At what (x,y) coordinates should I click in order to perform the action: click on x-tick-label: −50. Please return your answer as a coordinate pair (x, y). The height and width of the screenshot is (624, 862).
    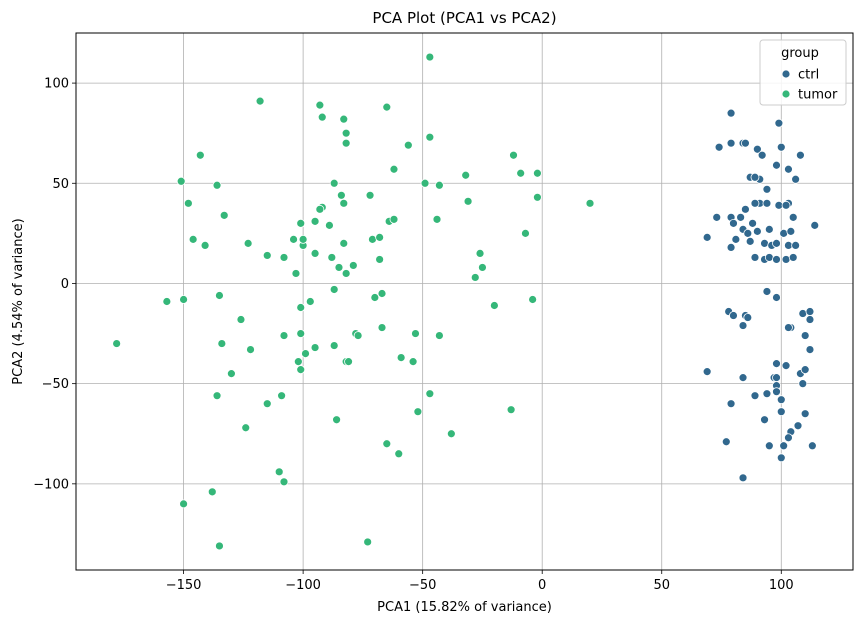
    Looking at the image, I should click on (422, 585).